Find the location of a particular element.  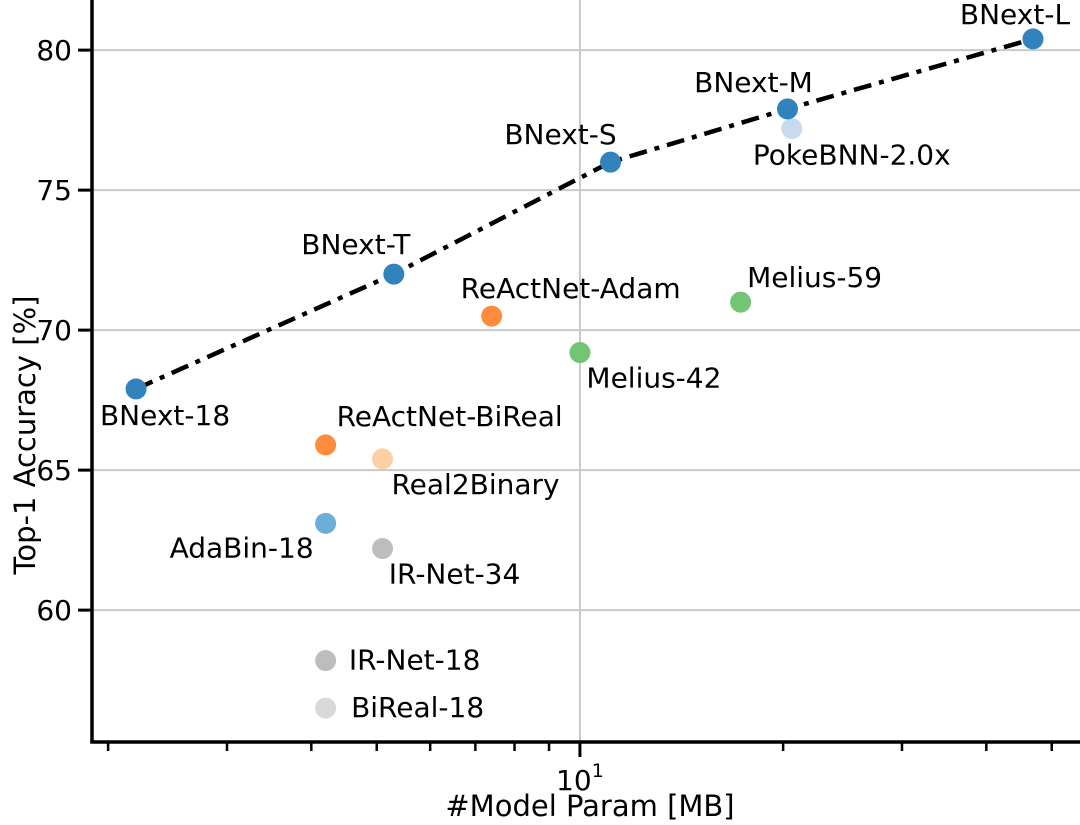

data-point-bnext-s is located at coordinates (611, 162).